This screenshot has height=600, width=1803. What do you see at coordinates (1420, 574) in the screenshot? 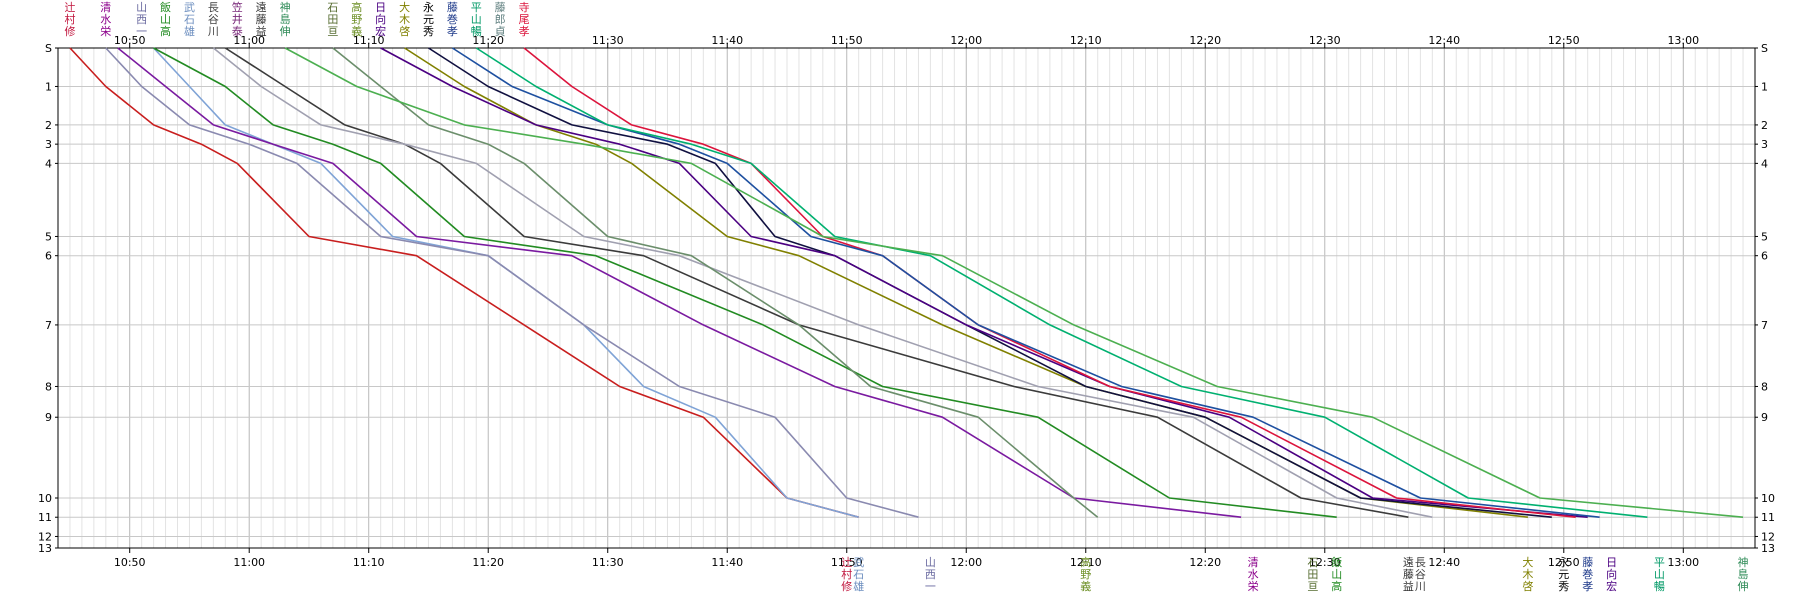
I see `bottom-runner-label: 長谷川` at bounding box center [1420, 574].